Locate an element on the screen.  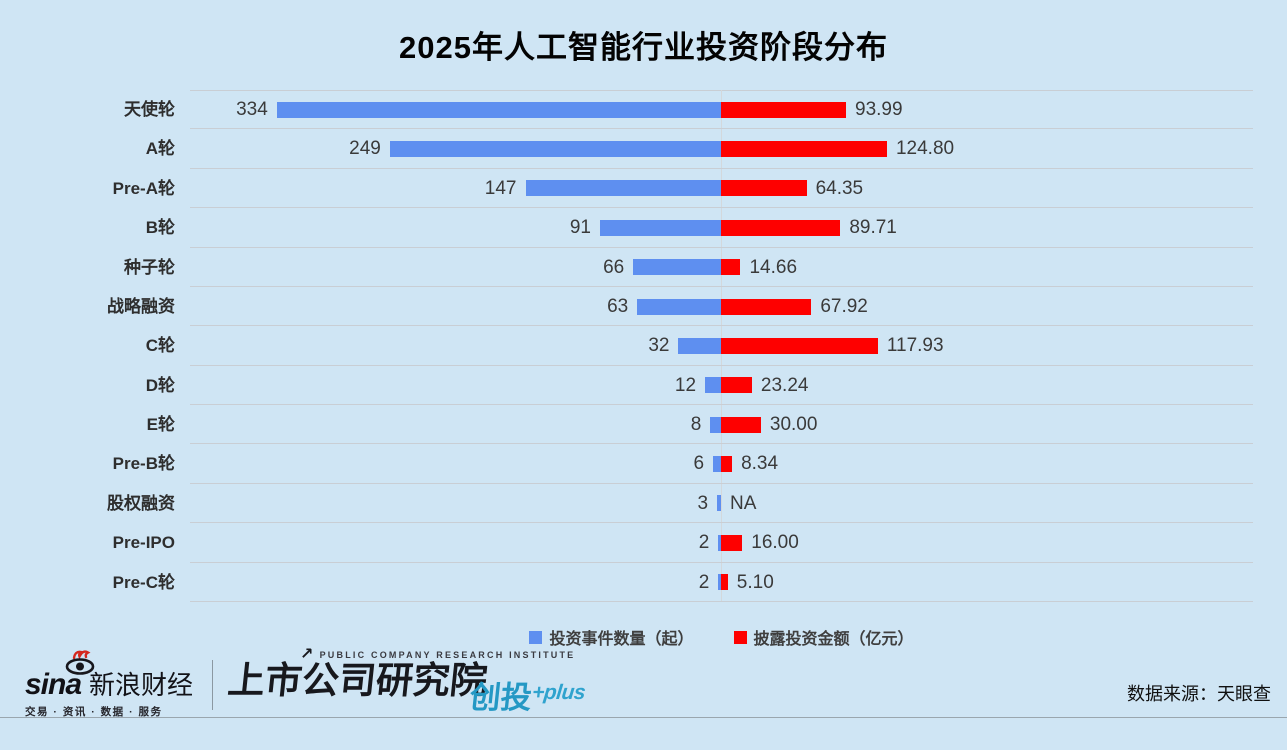
category-label: 战略融资 is located at coordinates (141, 306).